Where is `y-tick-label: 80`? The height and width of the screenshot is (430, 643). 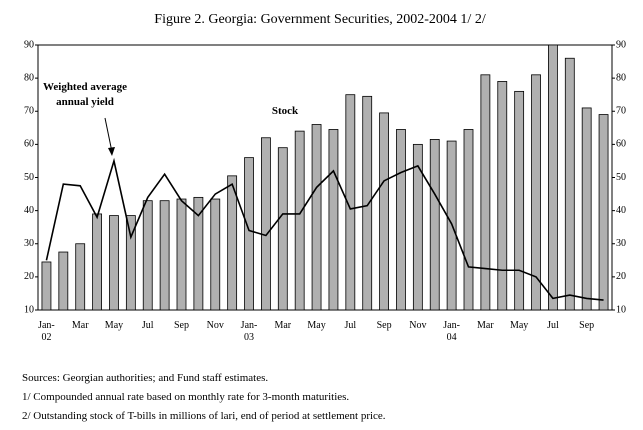
y-tick-label: 80 is located at coordinates (29, 77).